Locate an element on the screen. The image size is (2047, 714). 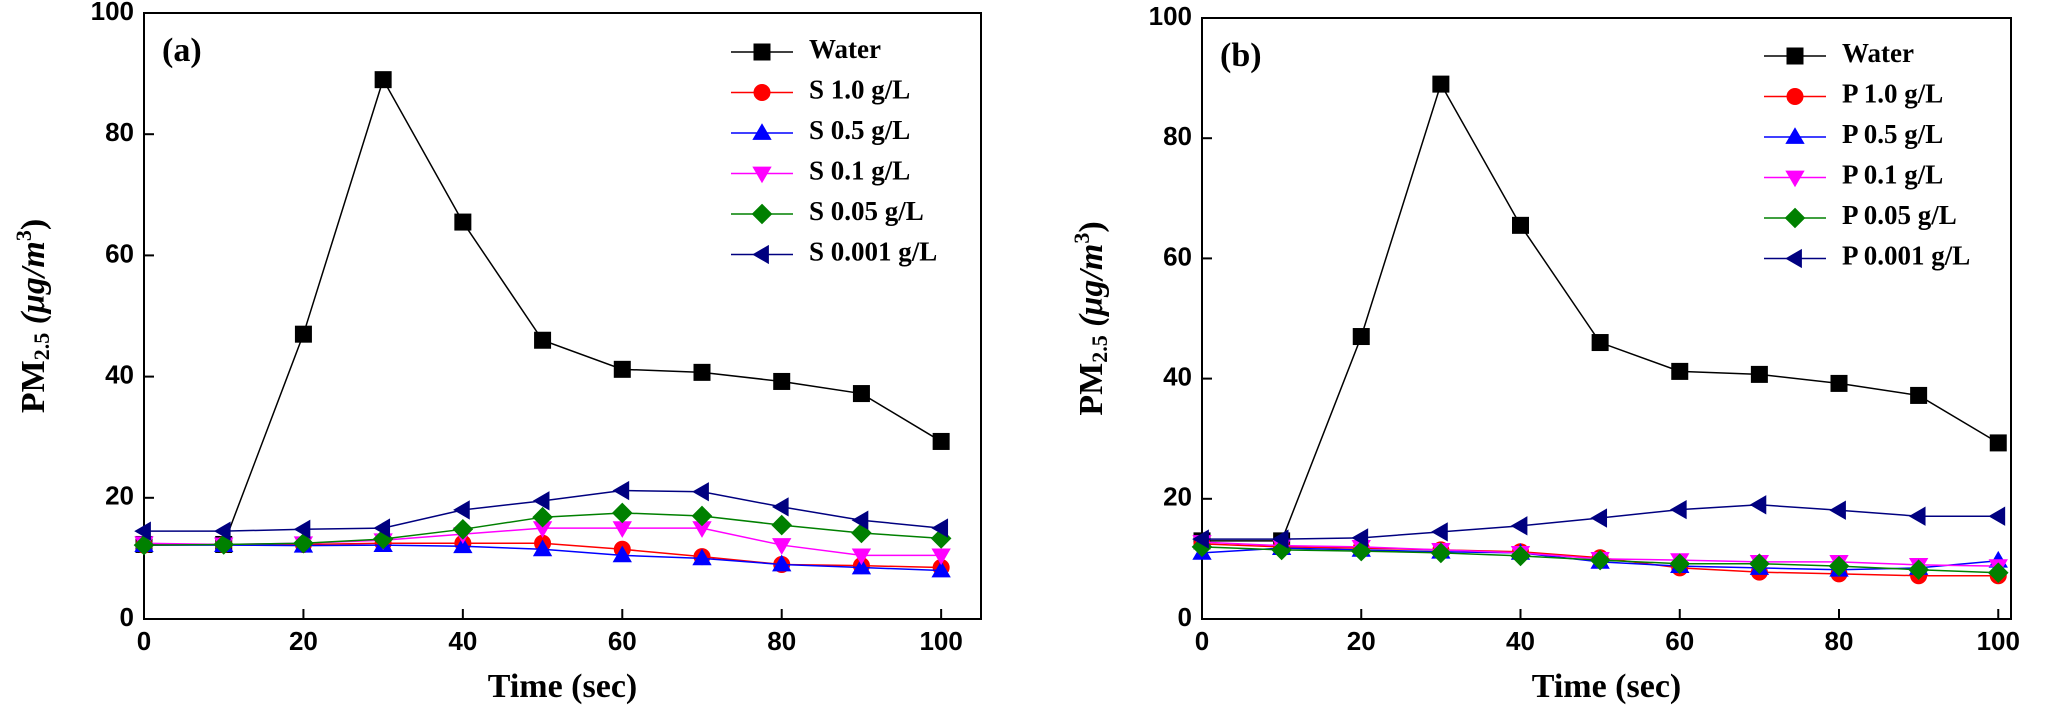
legend-label: P 1.0 g/L is located at coordinates (1892, 94).